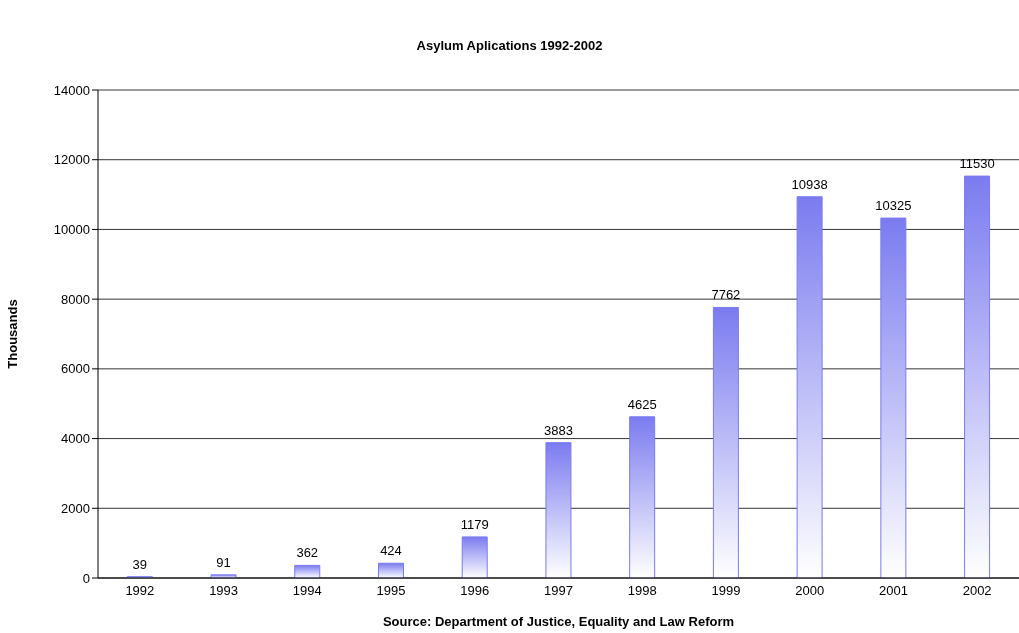 This screenshot has width=1019, height=633. What do you see at coordinates (558, 591) in the screenshot?
I see `x-tick-label: 1997` at bounding box center [558, 591].